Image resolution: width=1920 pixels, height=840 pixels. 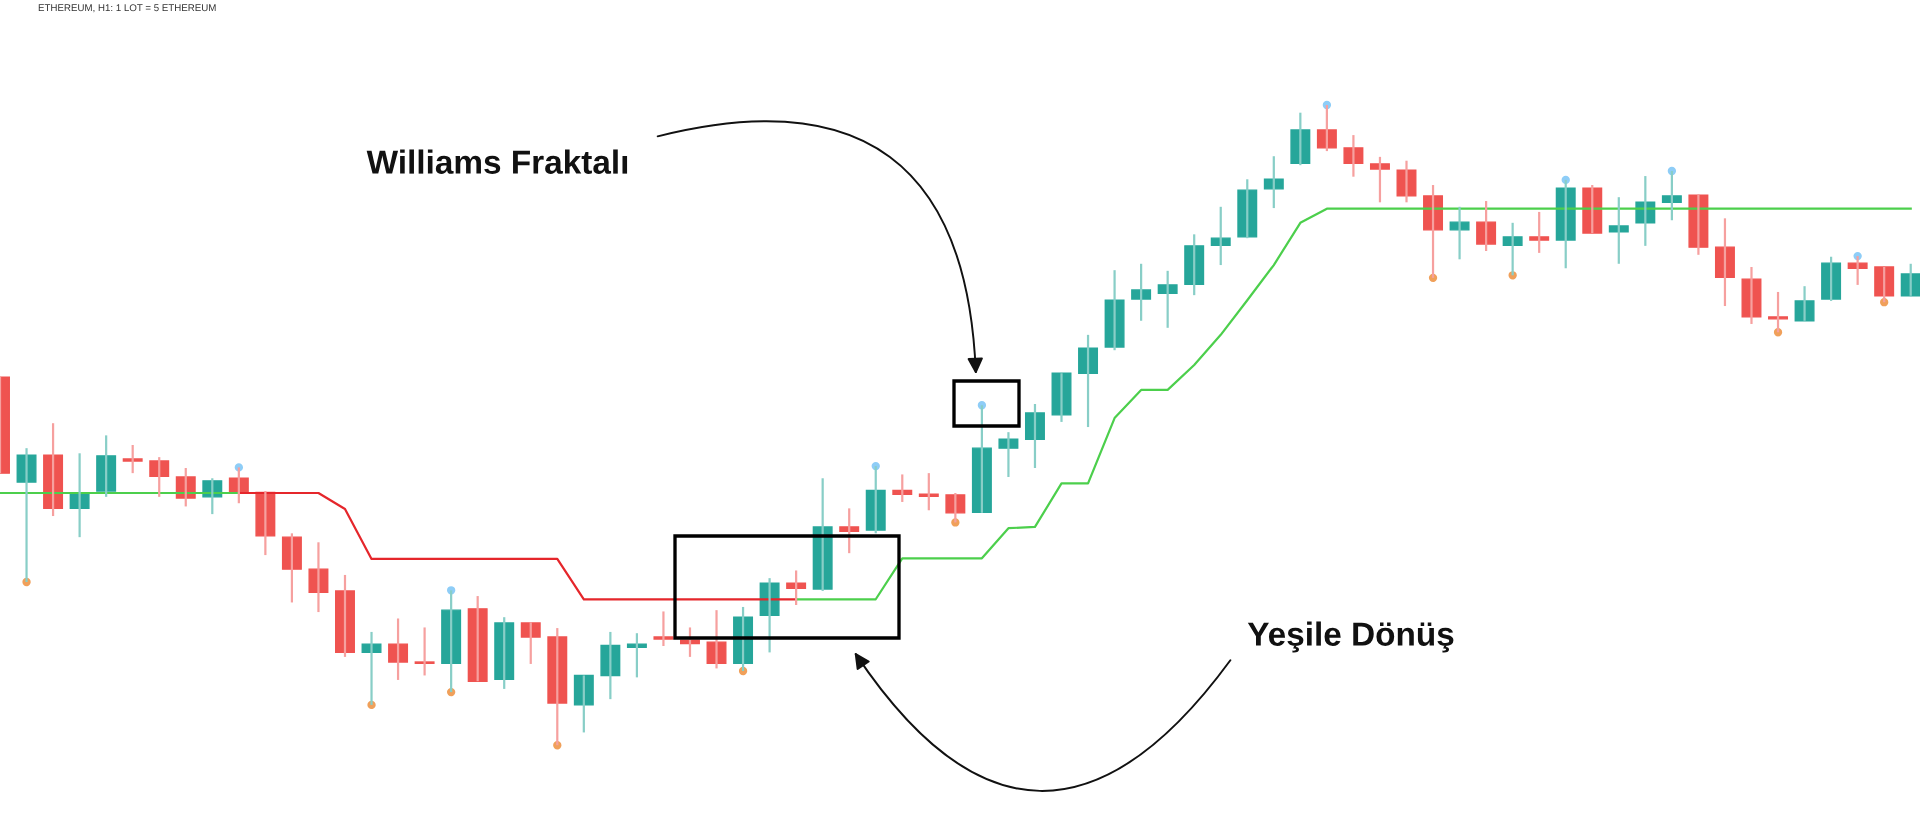 I want to click on annotation: Williams Fraktalı, so click(x=497, y=161).